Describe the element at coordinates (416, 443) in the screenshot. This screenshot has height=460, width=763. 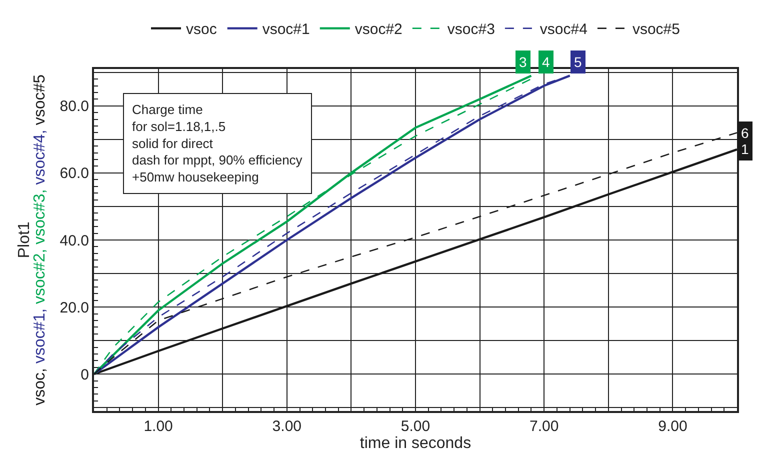
I see `x-axis-title: time in seconds` at that location.